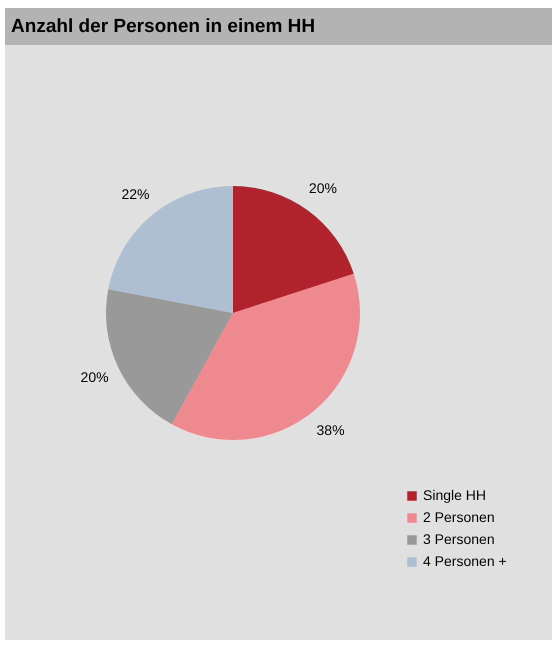  Describe the element at coordinates (465, 561) in the screenshot. I see `legend-label: 4 Personen +` at that location.